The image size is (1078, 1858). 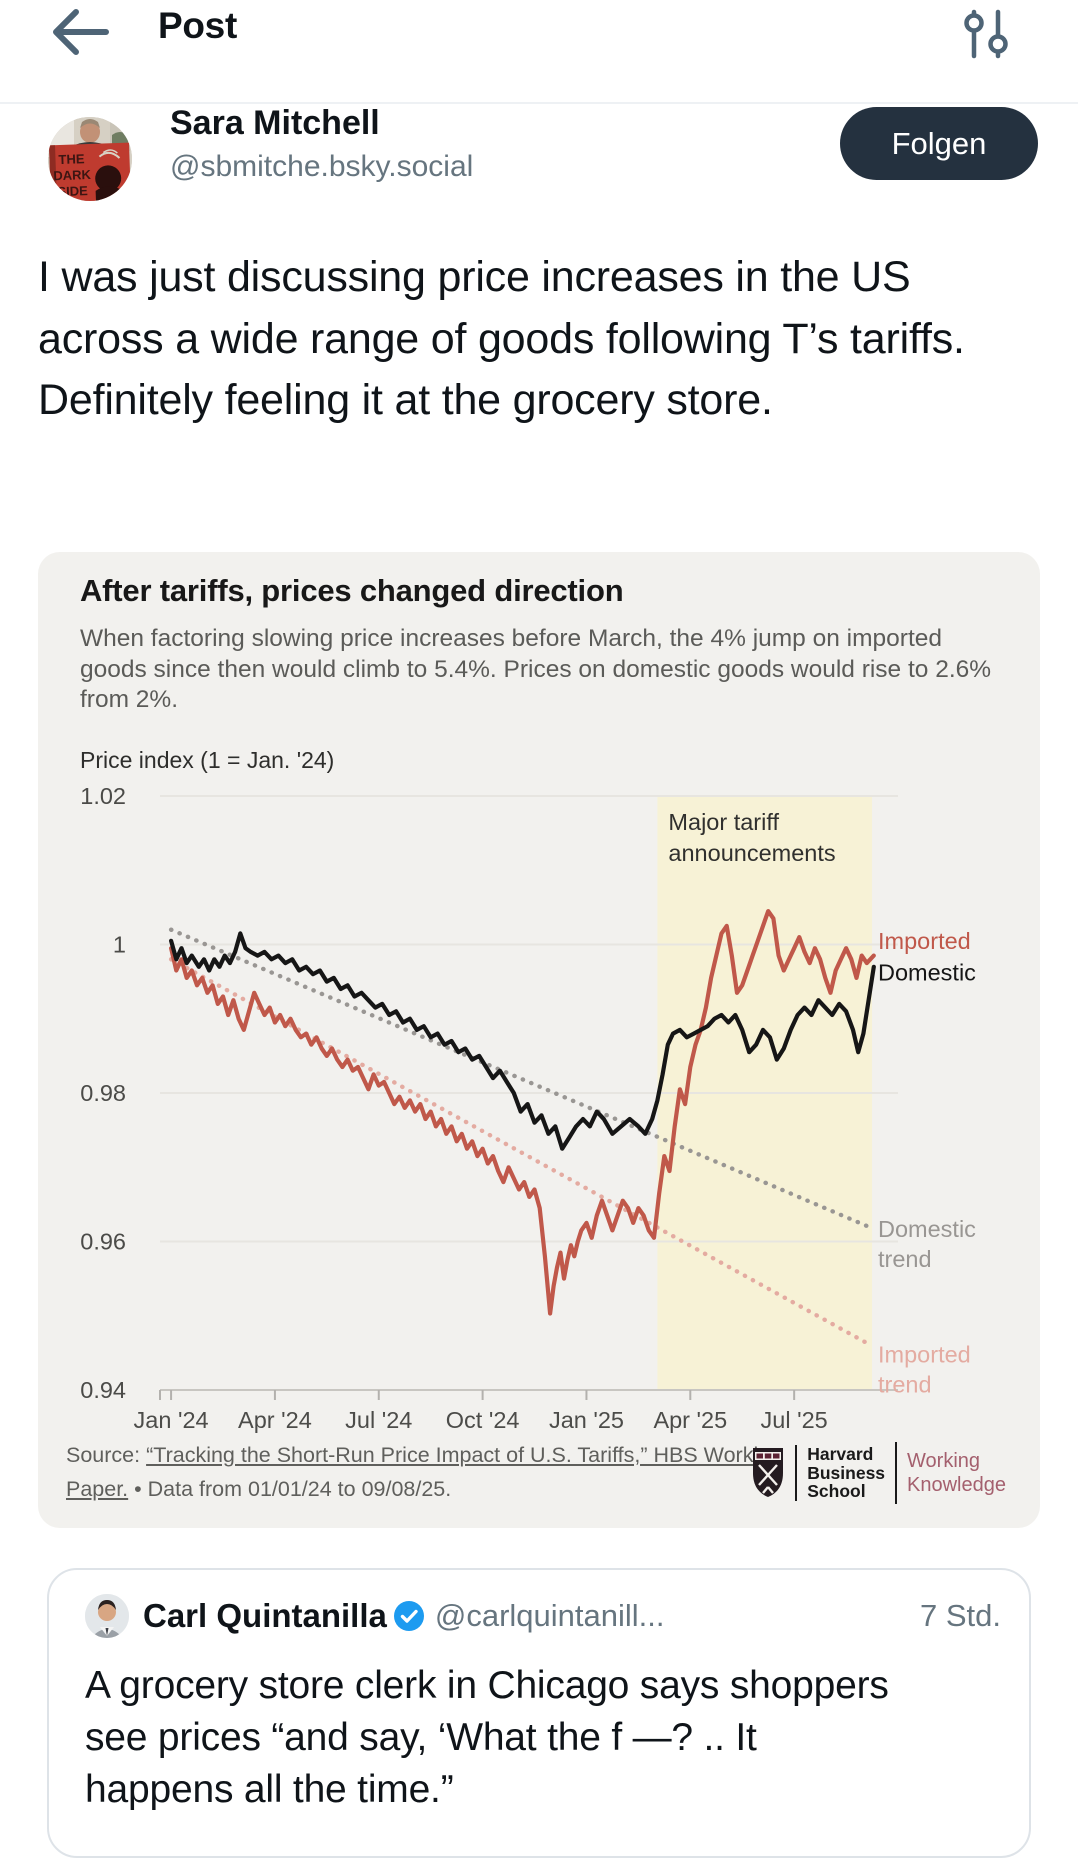 I want to click on source-suffix: • Data from 01/01/24 to 09/08/25., so click(x=290, y=1488).